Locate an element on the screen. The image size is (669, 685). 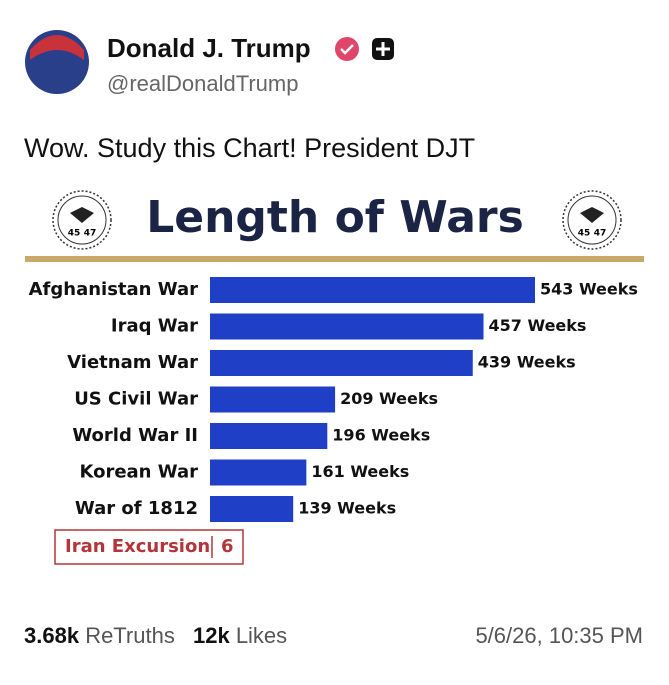
value-label: 161 Weeks is located at coordinates (360, 471).